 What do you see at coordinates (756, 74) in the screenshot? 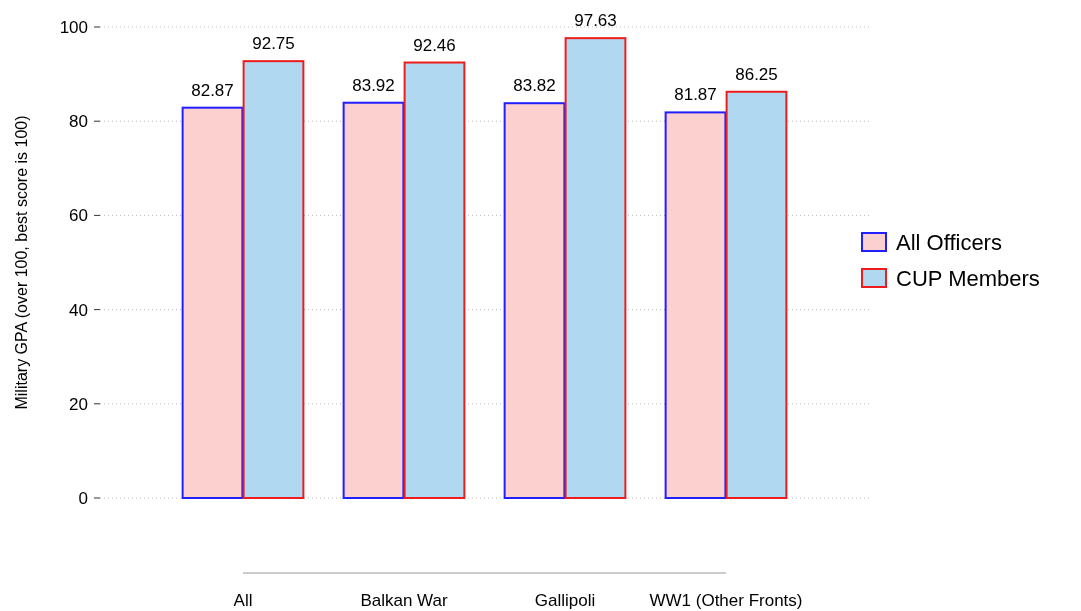
I see `data-label: 86.25` at bounding box center [756, 74].